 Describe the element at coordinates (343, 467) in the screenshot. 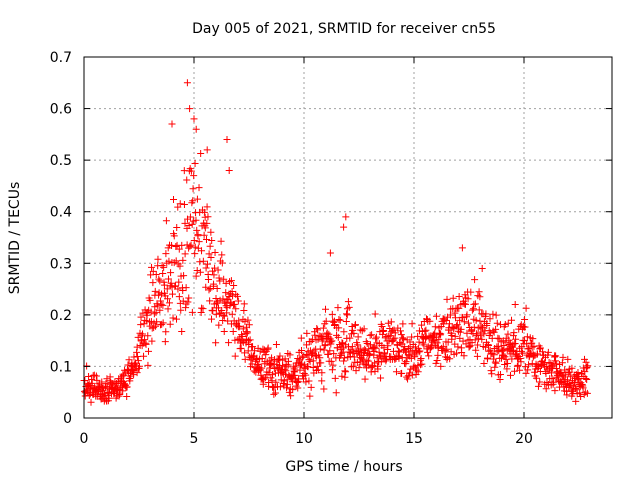

I see `x-axis-label: GPS time / hours` at that location.